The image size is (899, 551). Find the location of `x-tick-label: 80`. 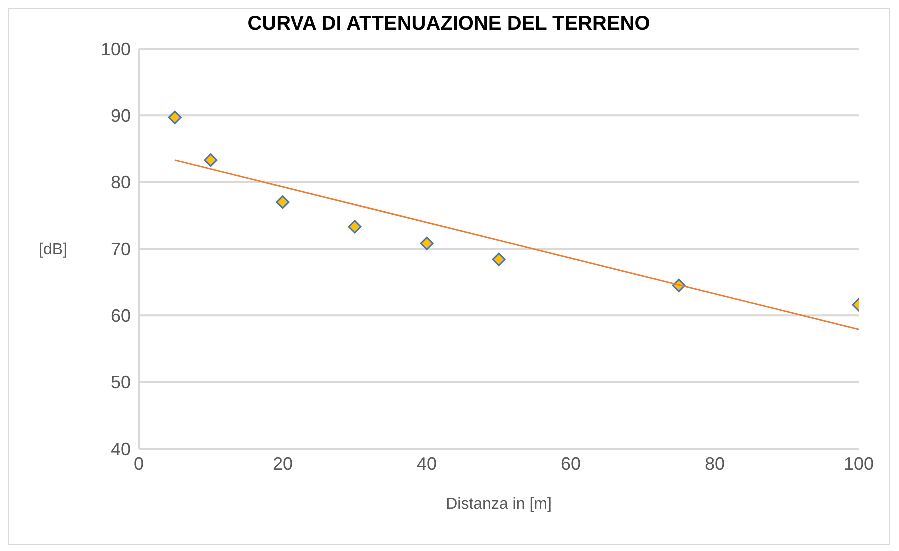

x-tick-label: 80 is located at coordinates (715, 464).